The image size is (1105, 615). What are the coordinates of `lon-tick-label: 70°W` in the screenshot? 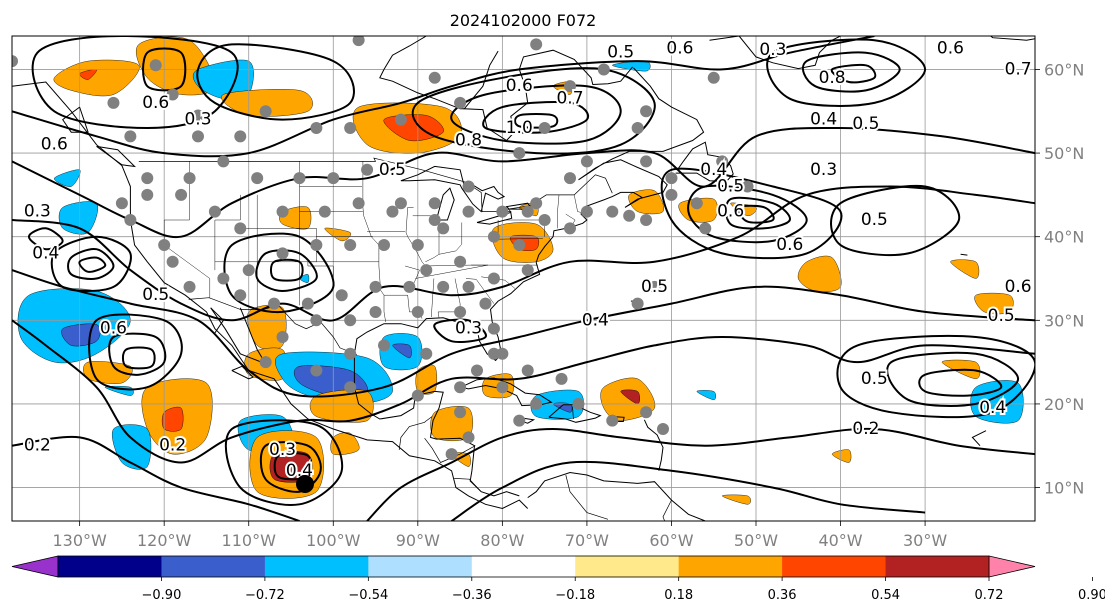 It's located at (587, 540).